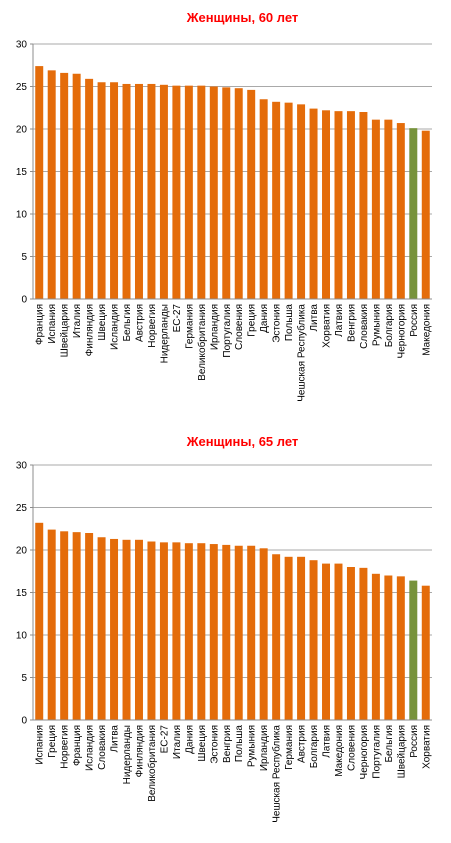 This screenshot has height=843, width=451. What do you see at coordinates (242, 441) in the screenshot?
I see `chart-title: Женщины, 65 лет` at bounding box center [242, 441].